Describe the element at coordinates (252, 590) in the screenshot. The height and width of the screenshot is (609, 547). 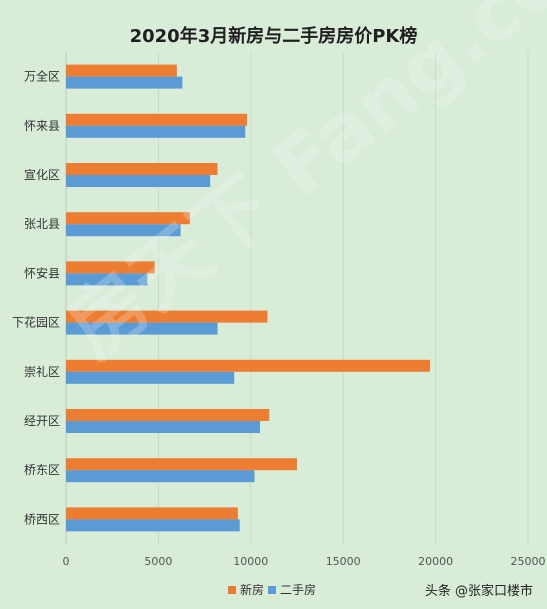
I see `legend-label-new: 新房` at that location.